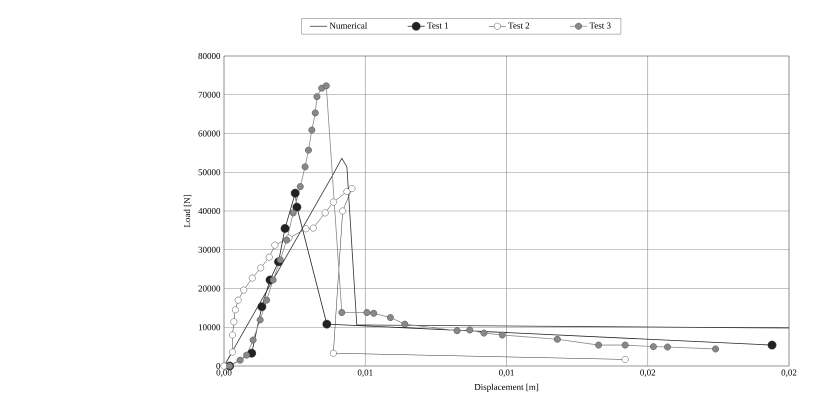 The width and height of the screenshot is (833, 417). I want to click on legend-label: Test 2, so click(519, 25).